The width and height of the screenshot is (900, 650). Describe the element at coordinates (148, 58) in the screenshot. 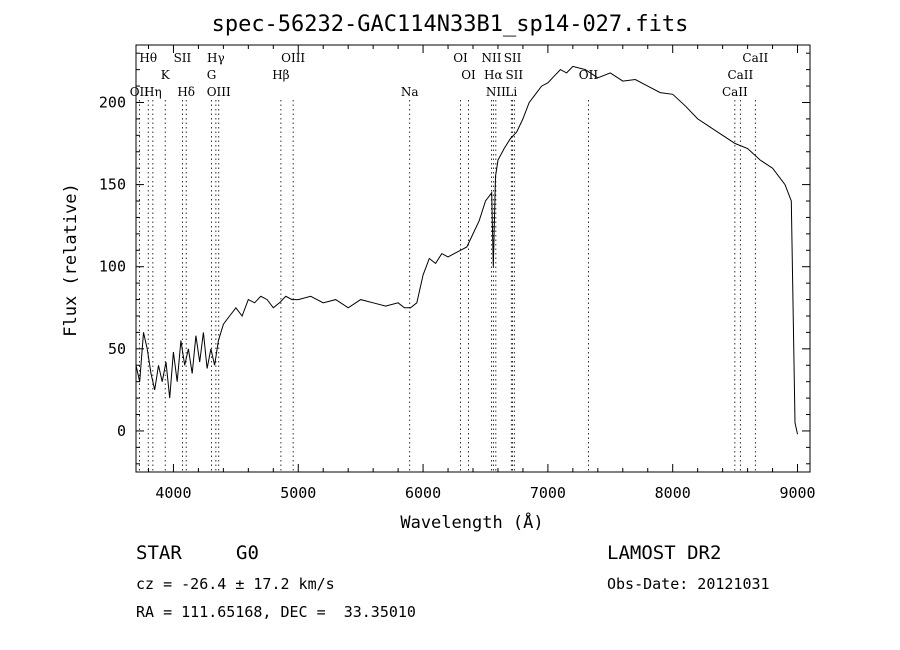

I see `spectral-line-label: Hθ` at that location.